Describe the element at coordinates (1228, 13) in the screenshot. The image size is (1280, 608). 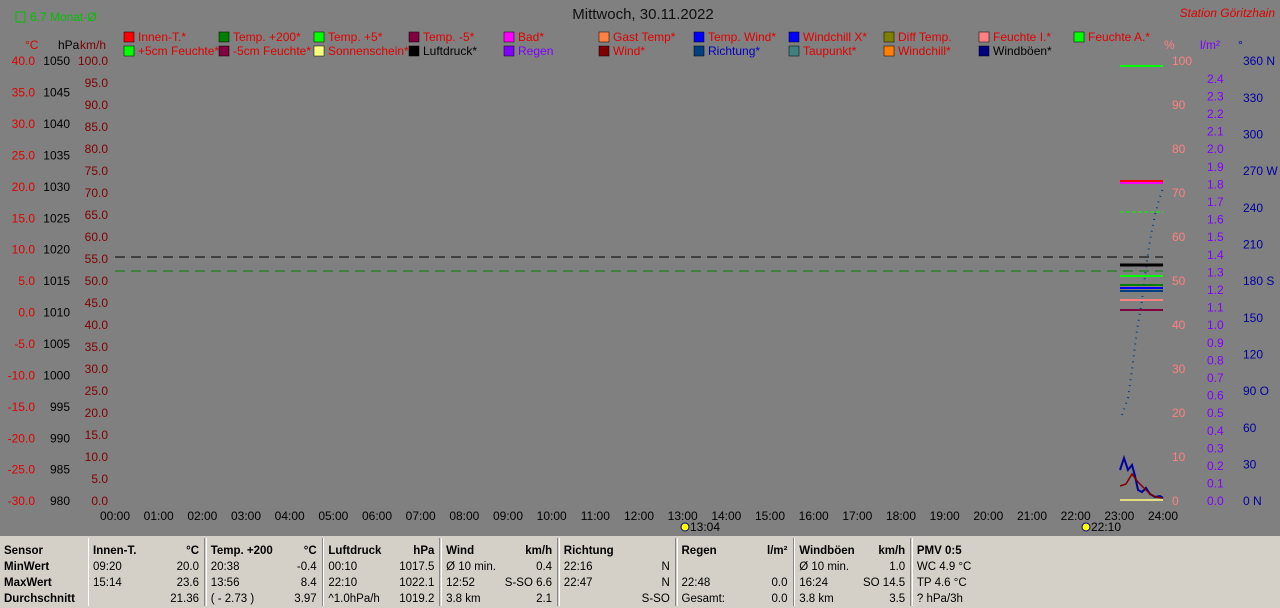
I see `station-name: Station Göritzhain` at that location.